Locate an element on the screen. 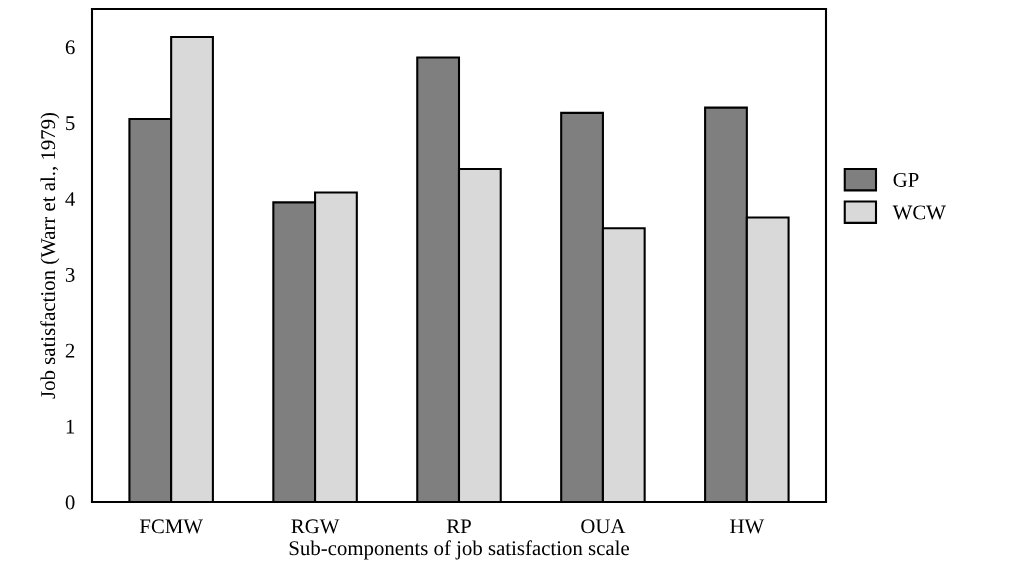 The width and height of the screenshot is (1010, 571). y-tick-label: 5 is located at coordinates (70, 123).